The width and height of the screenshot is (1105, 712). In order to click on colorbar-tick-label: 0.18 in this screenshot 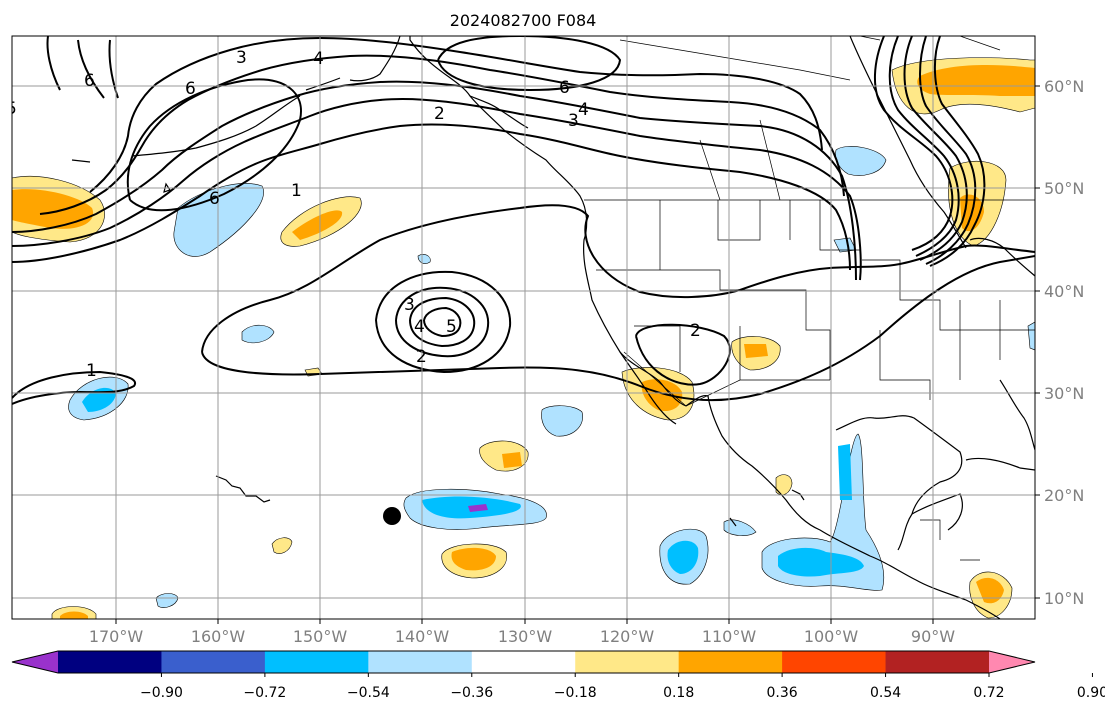, I will do `click(678, 693)`.